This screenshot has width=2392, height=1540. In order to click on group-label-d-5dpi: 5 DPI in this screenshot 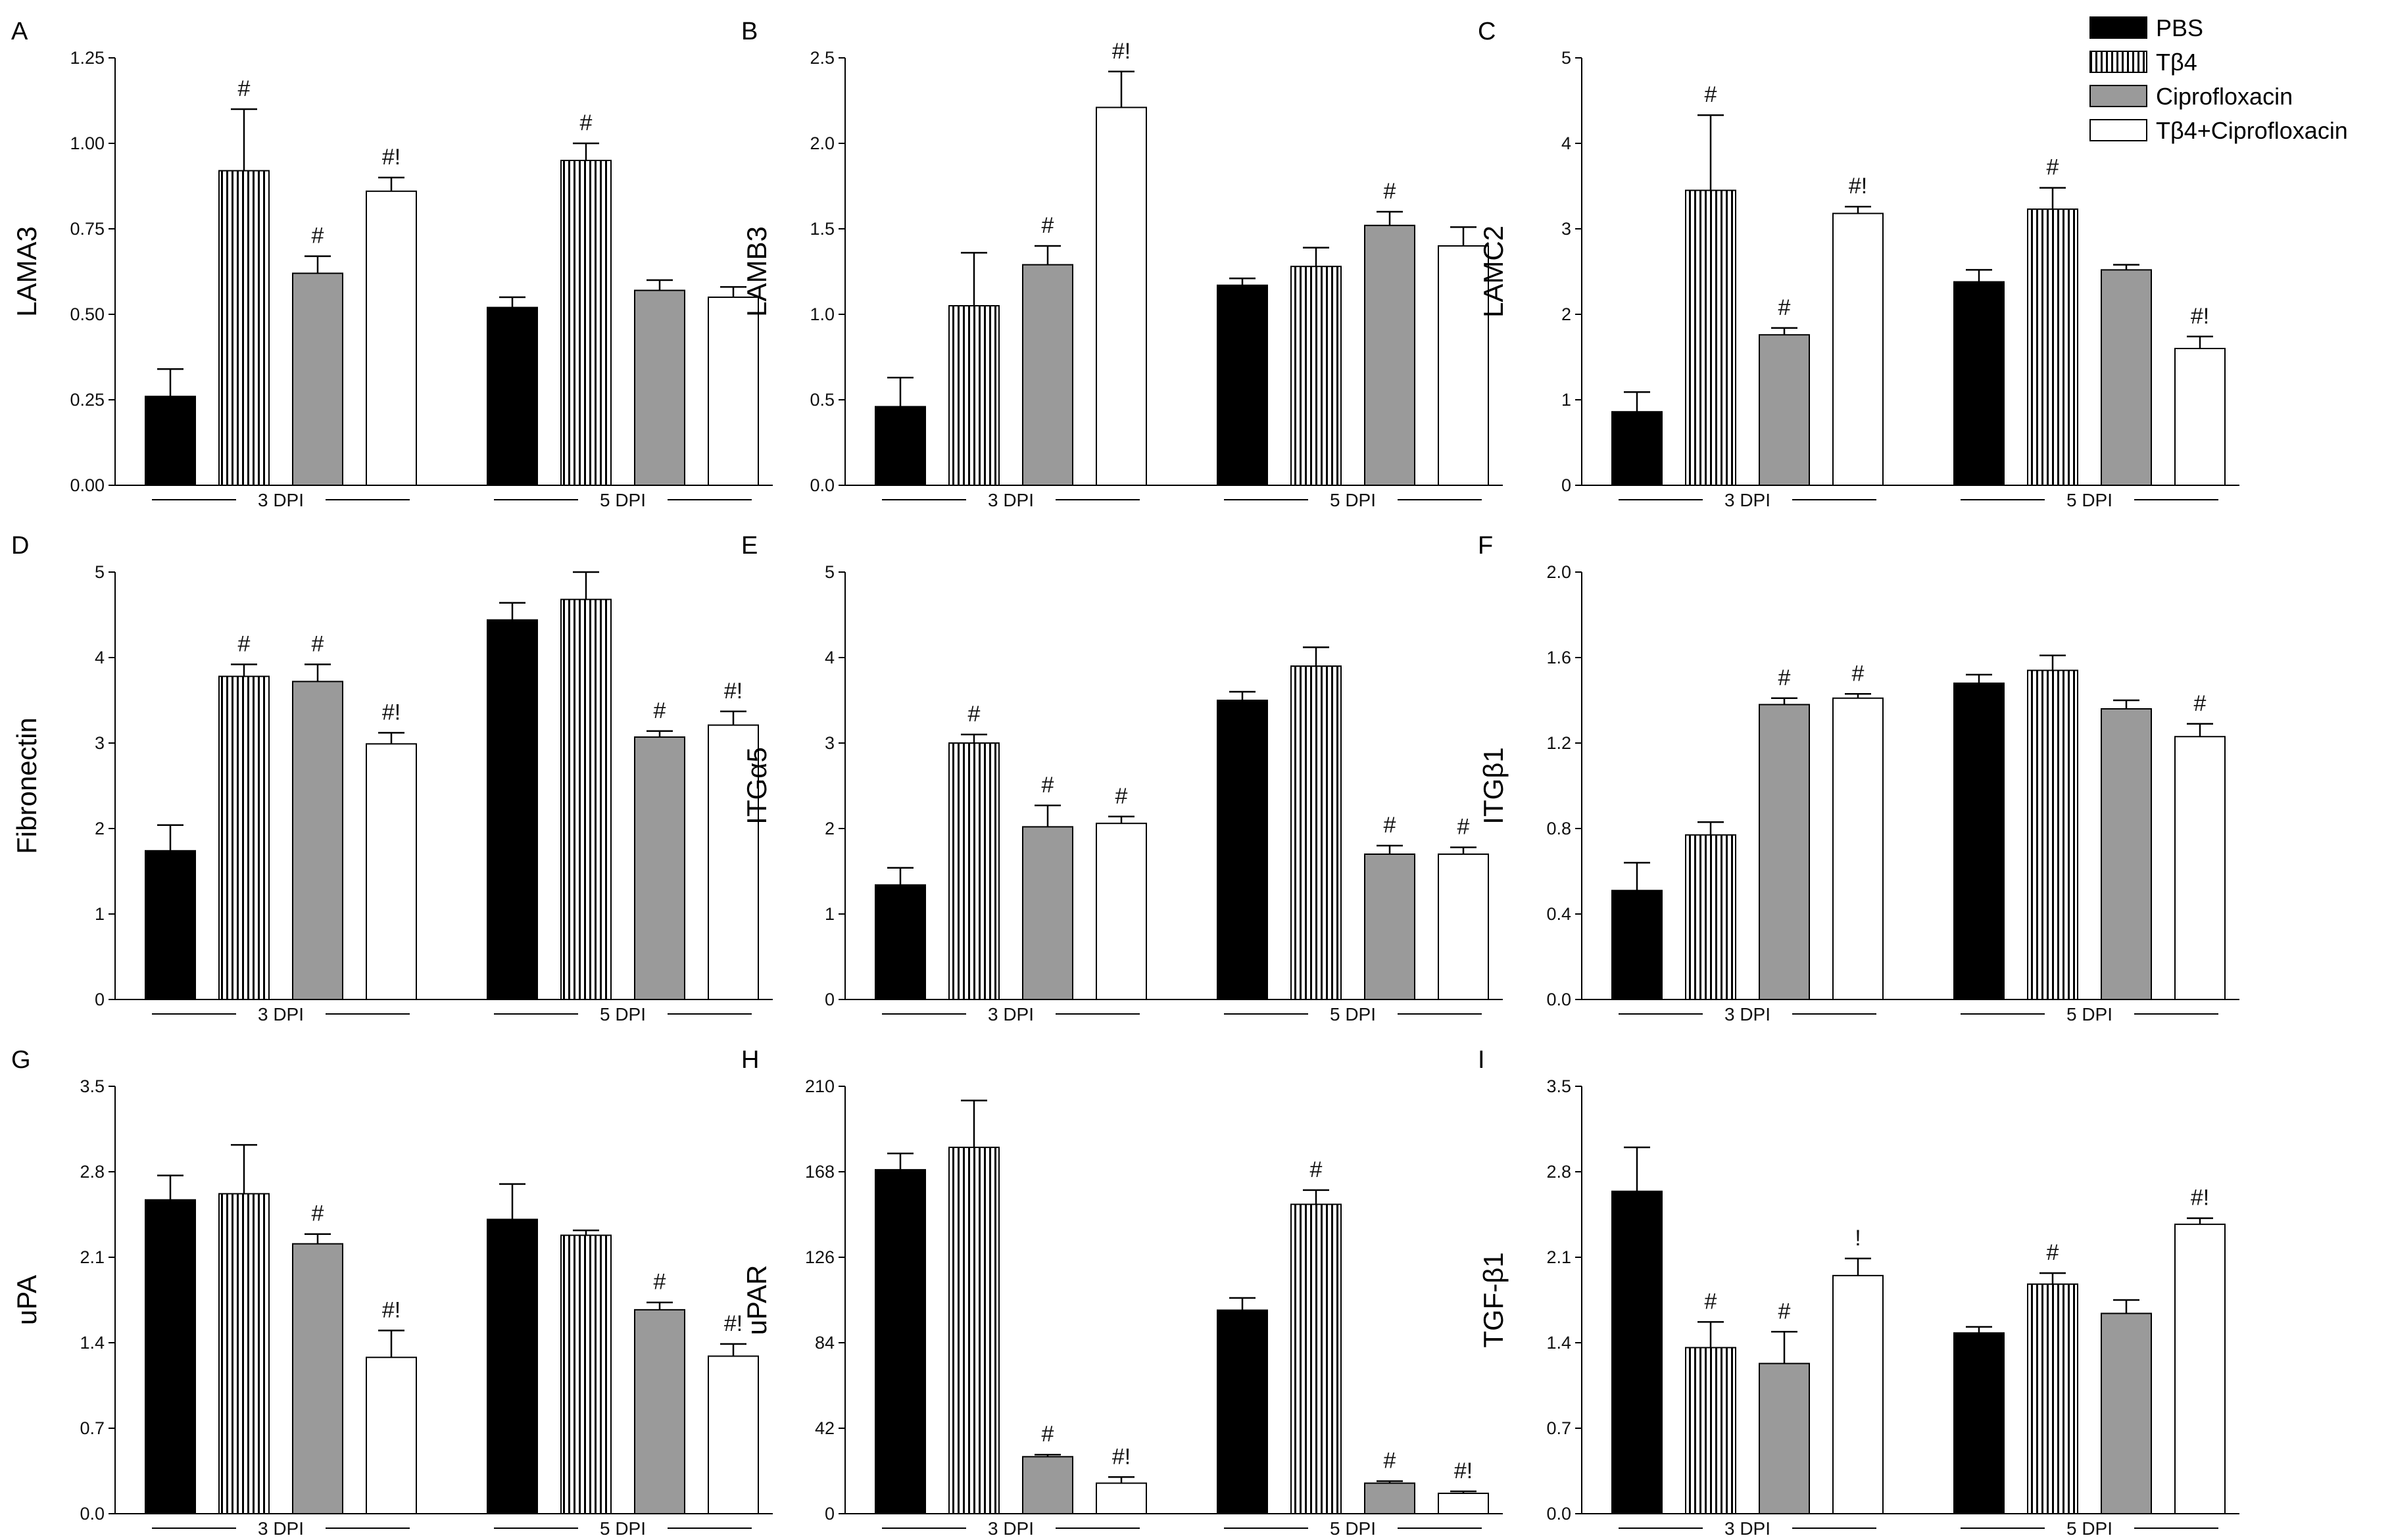, I will do `click(623, 1014)`.